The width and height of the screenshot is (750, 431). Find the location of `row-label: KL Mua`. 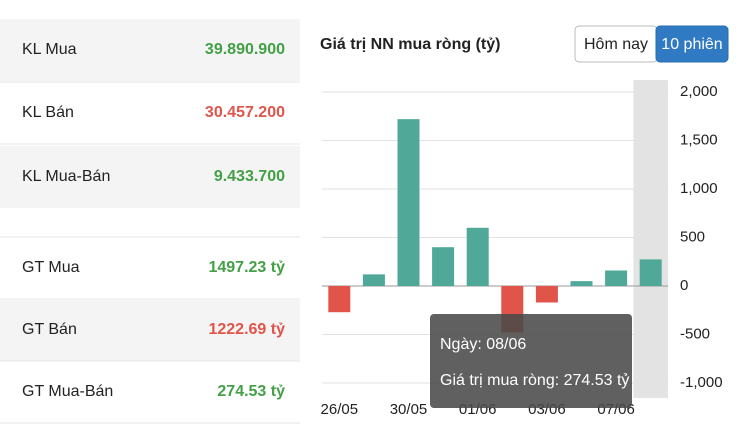

row-label: KL Mua is located at coordinates (49, 49).